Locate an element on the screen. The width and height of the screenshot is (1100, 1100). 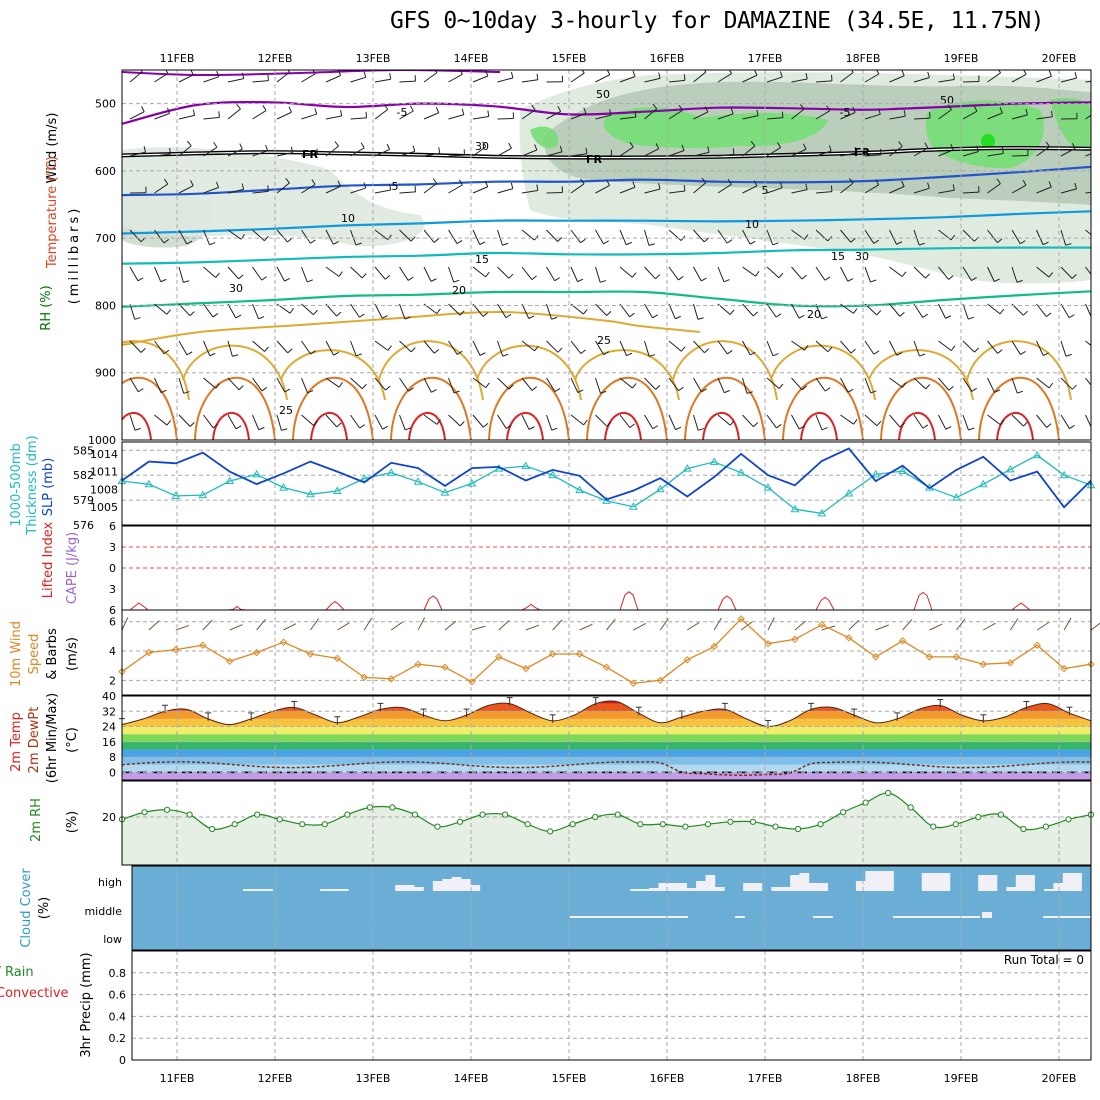
label-li: Lifted Index is located at coordinates (48, 559).